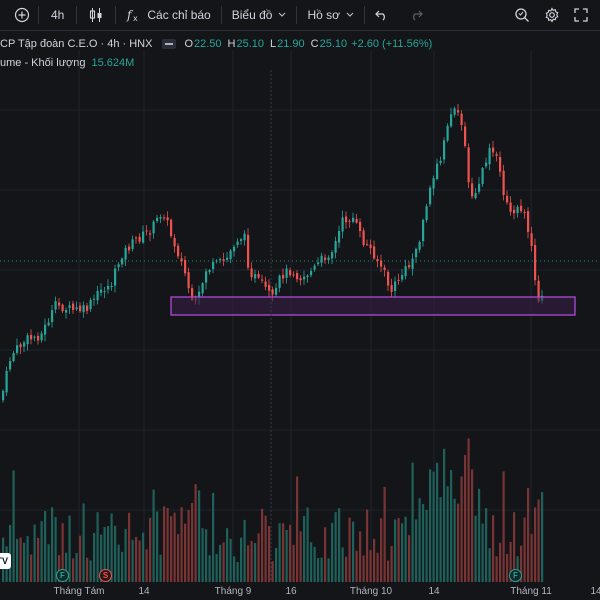  I want to click on legend-collapse-icon, so click(169, 43).